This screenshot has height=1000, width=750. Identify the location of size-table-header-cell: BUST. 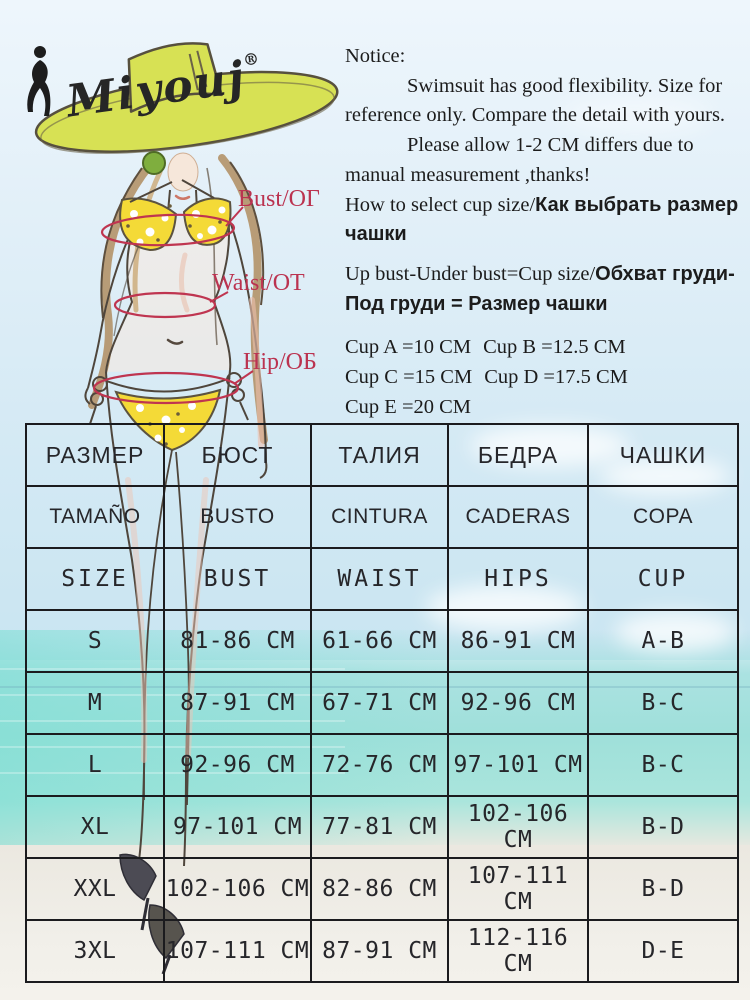
(237, 579).